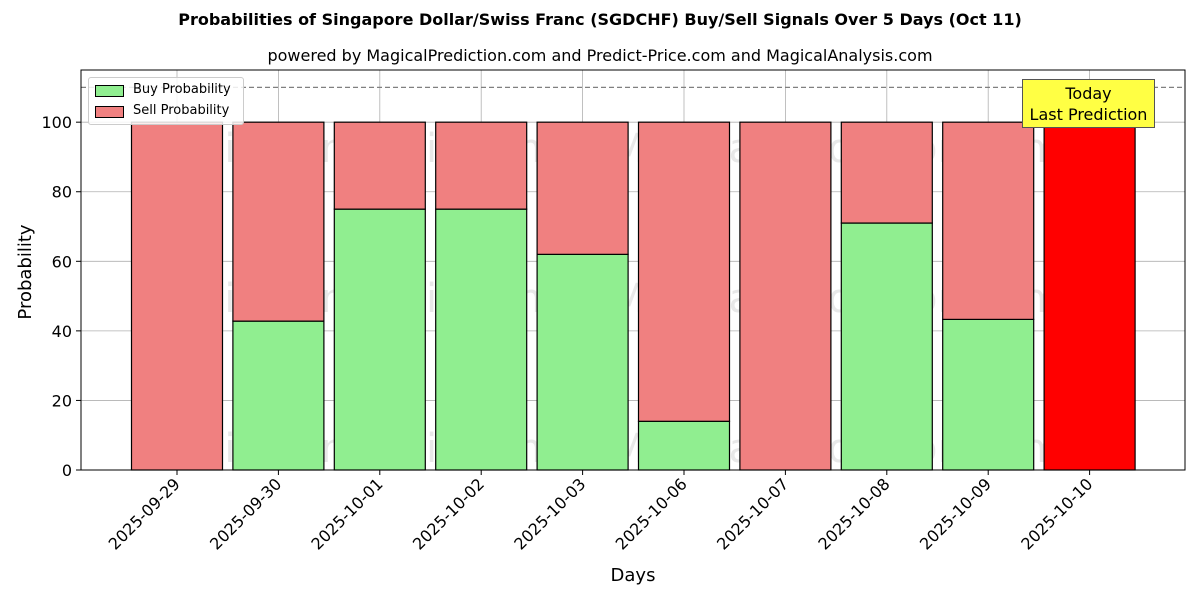 This screenshot has height=600, width=1200. What do you see at coordinates (109, 91) in the screenshot?
I see `legend-swatch-buy` at bounding box center [109, 91].